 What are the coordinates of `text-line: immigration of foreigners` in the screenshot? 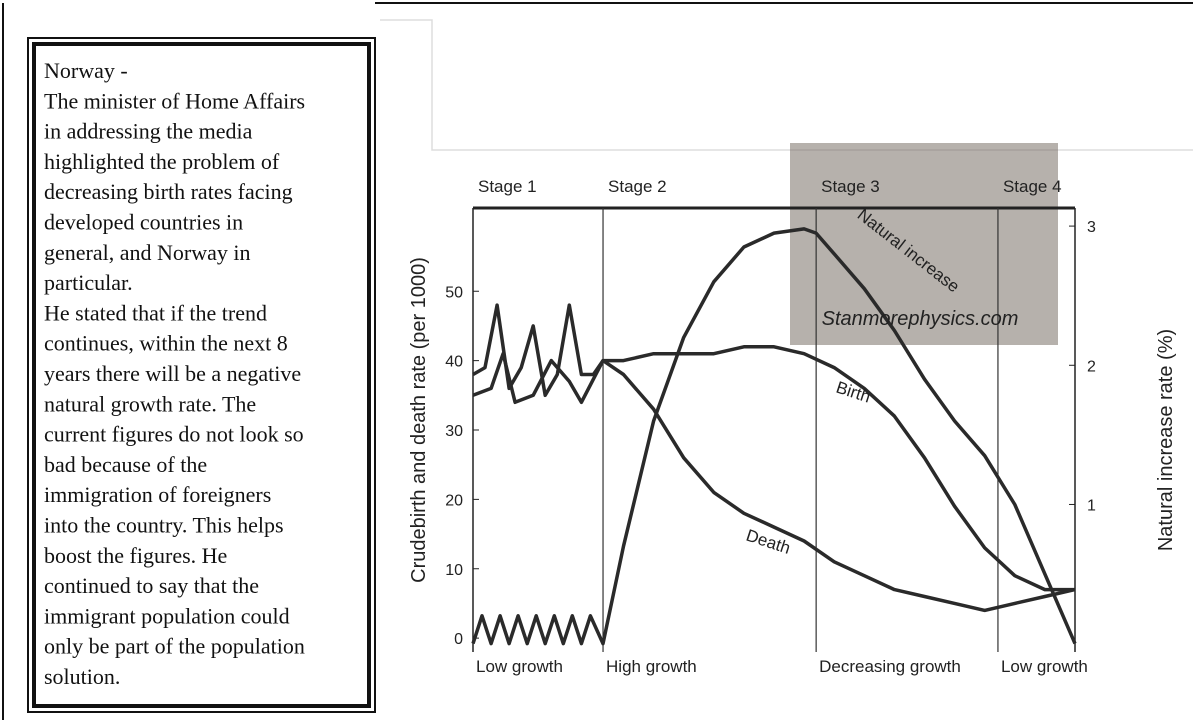 It's located at (157, 494).